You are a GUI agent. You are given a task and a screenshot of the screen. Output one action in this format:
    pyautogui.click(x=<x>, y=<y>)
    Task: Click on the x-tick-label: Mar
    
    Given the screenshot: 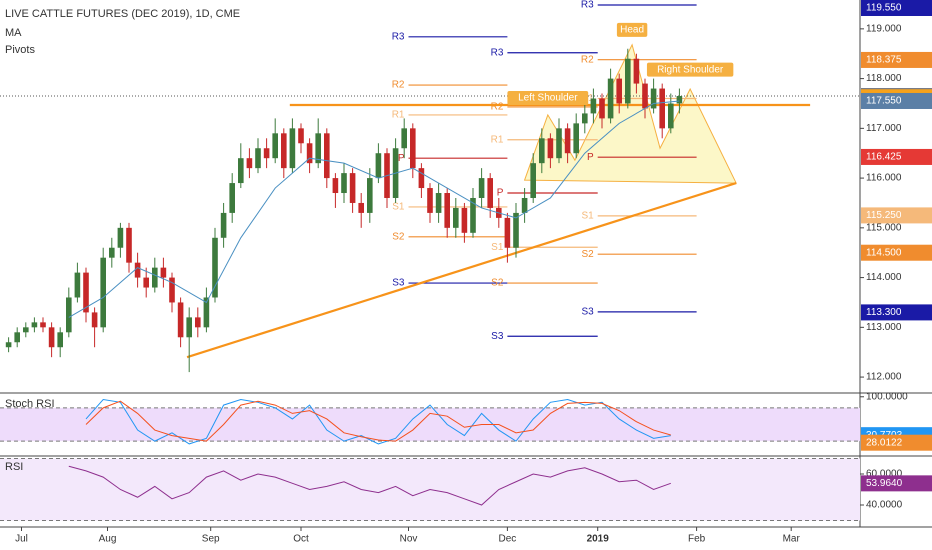 What is the action you would take?
    pyautogui.click(x=792, y=539)
    